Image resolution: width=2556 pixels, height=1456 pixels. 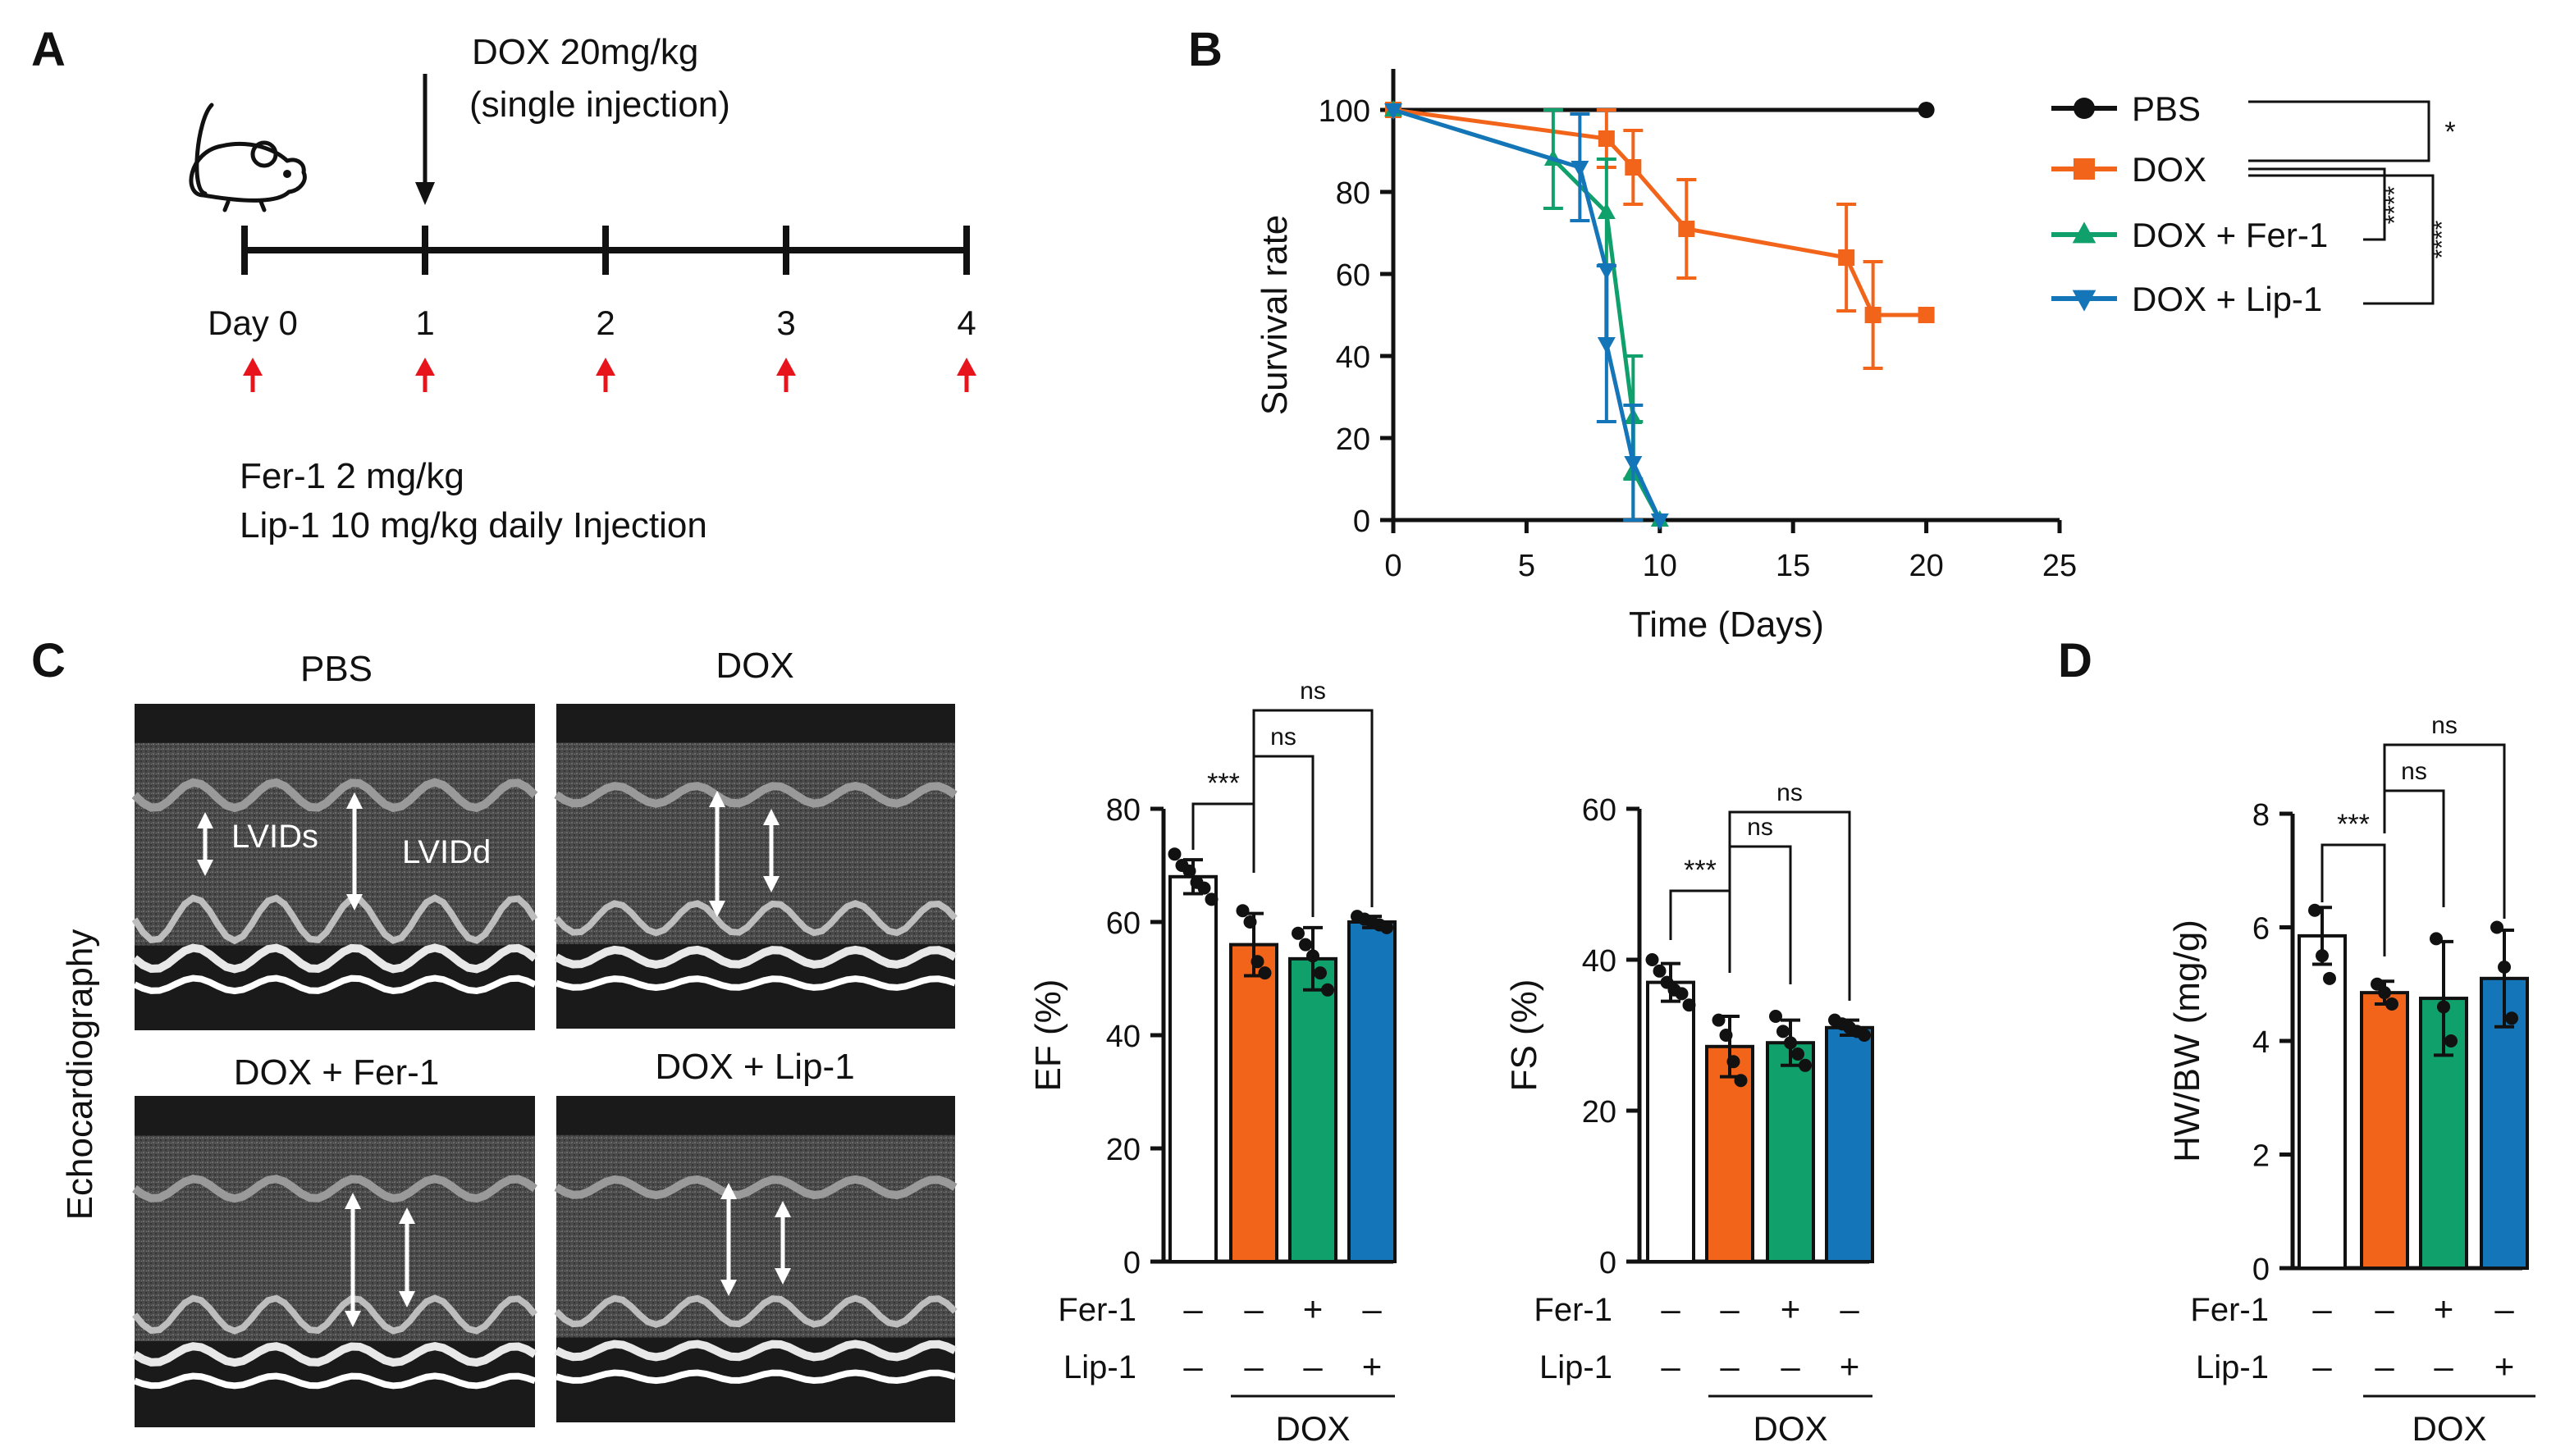 I want to click on y-tick-label: 6, so click(x=2261, y=930).